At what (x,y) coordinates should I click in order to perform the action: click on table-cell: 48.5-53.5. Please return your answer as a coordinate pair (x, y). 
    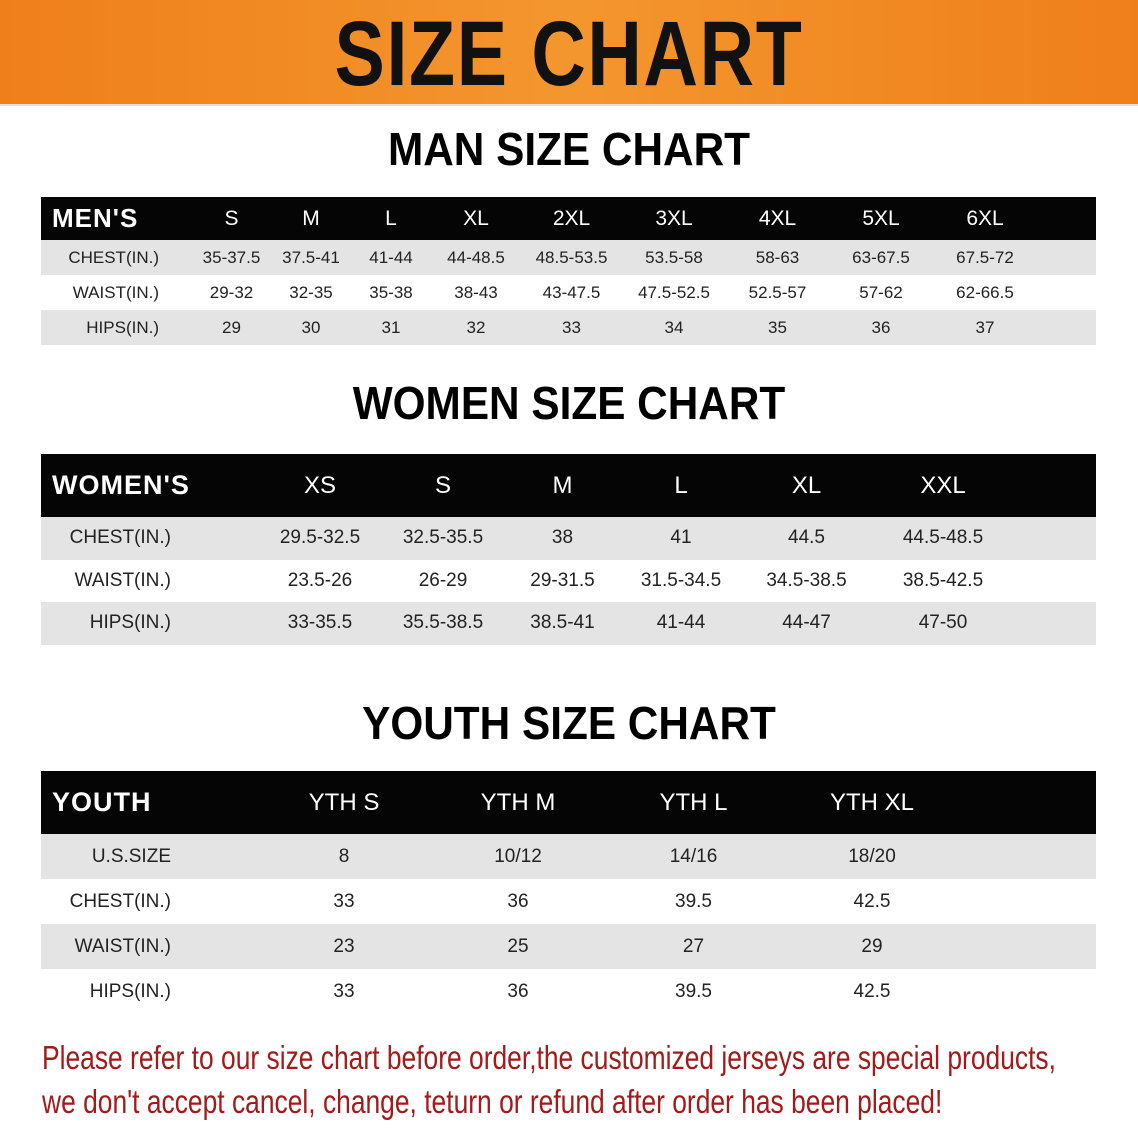
    Looking at the image, I should click on (571, 257).